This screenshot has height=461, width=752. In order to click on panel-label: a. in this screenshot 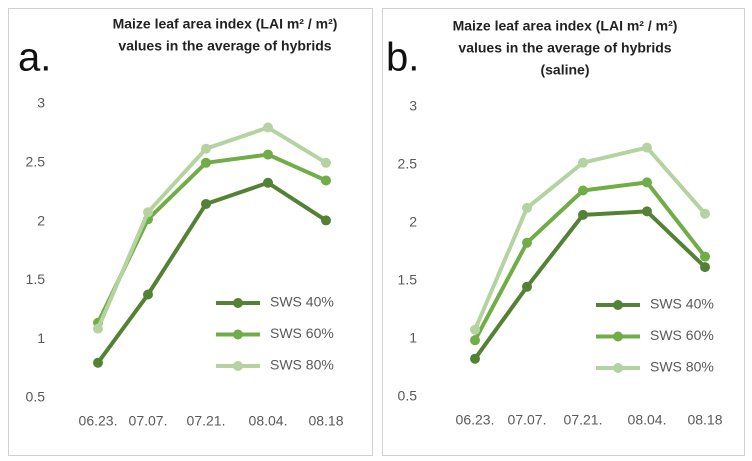, I will do `click(34, 58)`.